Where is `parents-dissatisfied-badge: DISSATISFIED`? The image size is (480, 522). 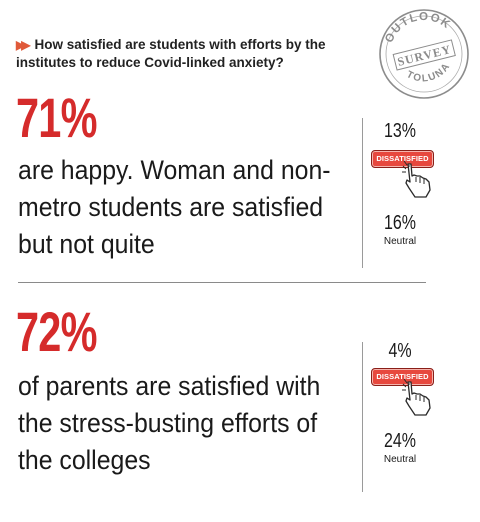
parents-dissatisfied-badge: DISSATISFIED is located at coordinates (402, 377).